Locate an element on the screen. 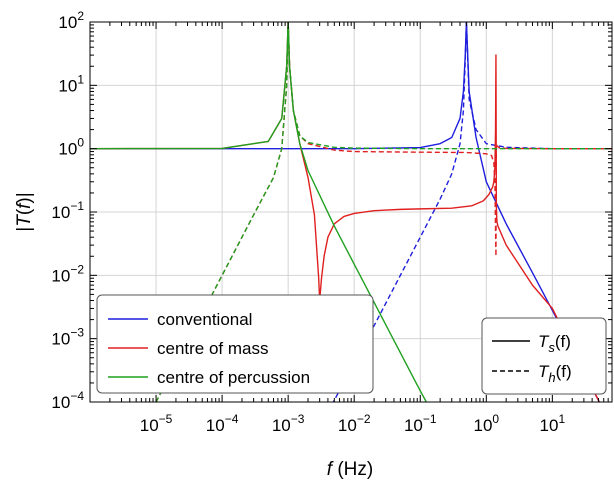 This screenshot has height=485, width=614. legend-label-centre-of-percussion: centre of percussion is located at coordinates (233, 377).